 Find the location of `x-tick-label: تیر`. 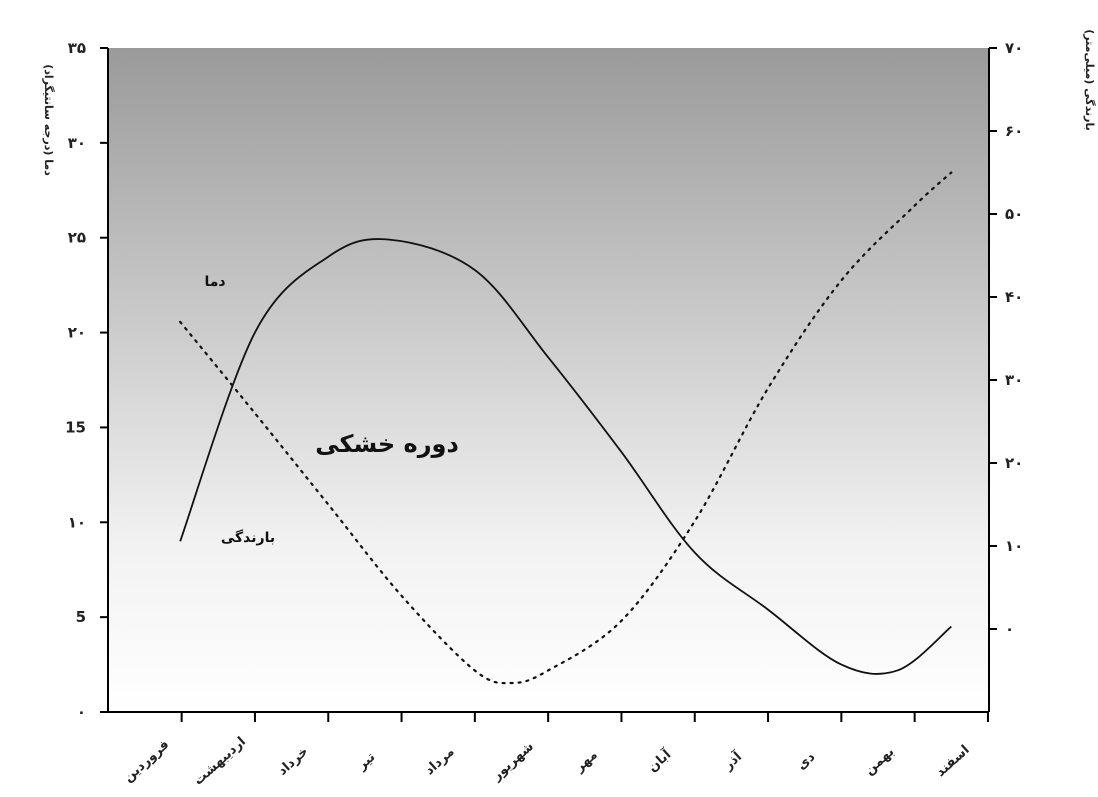

x-tick-label: تیر is located at coordinates (366, 762).